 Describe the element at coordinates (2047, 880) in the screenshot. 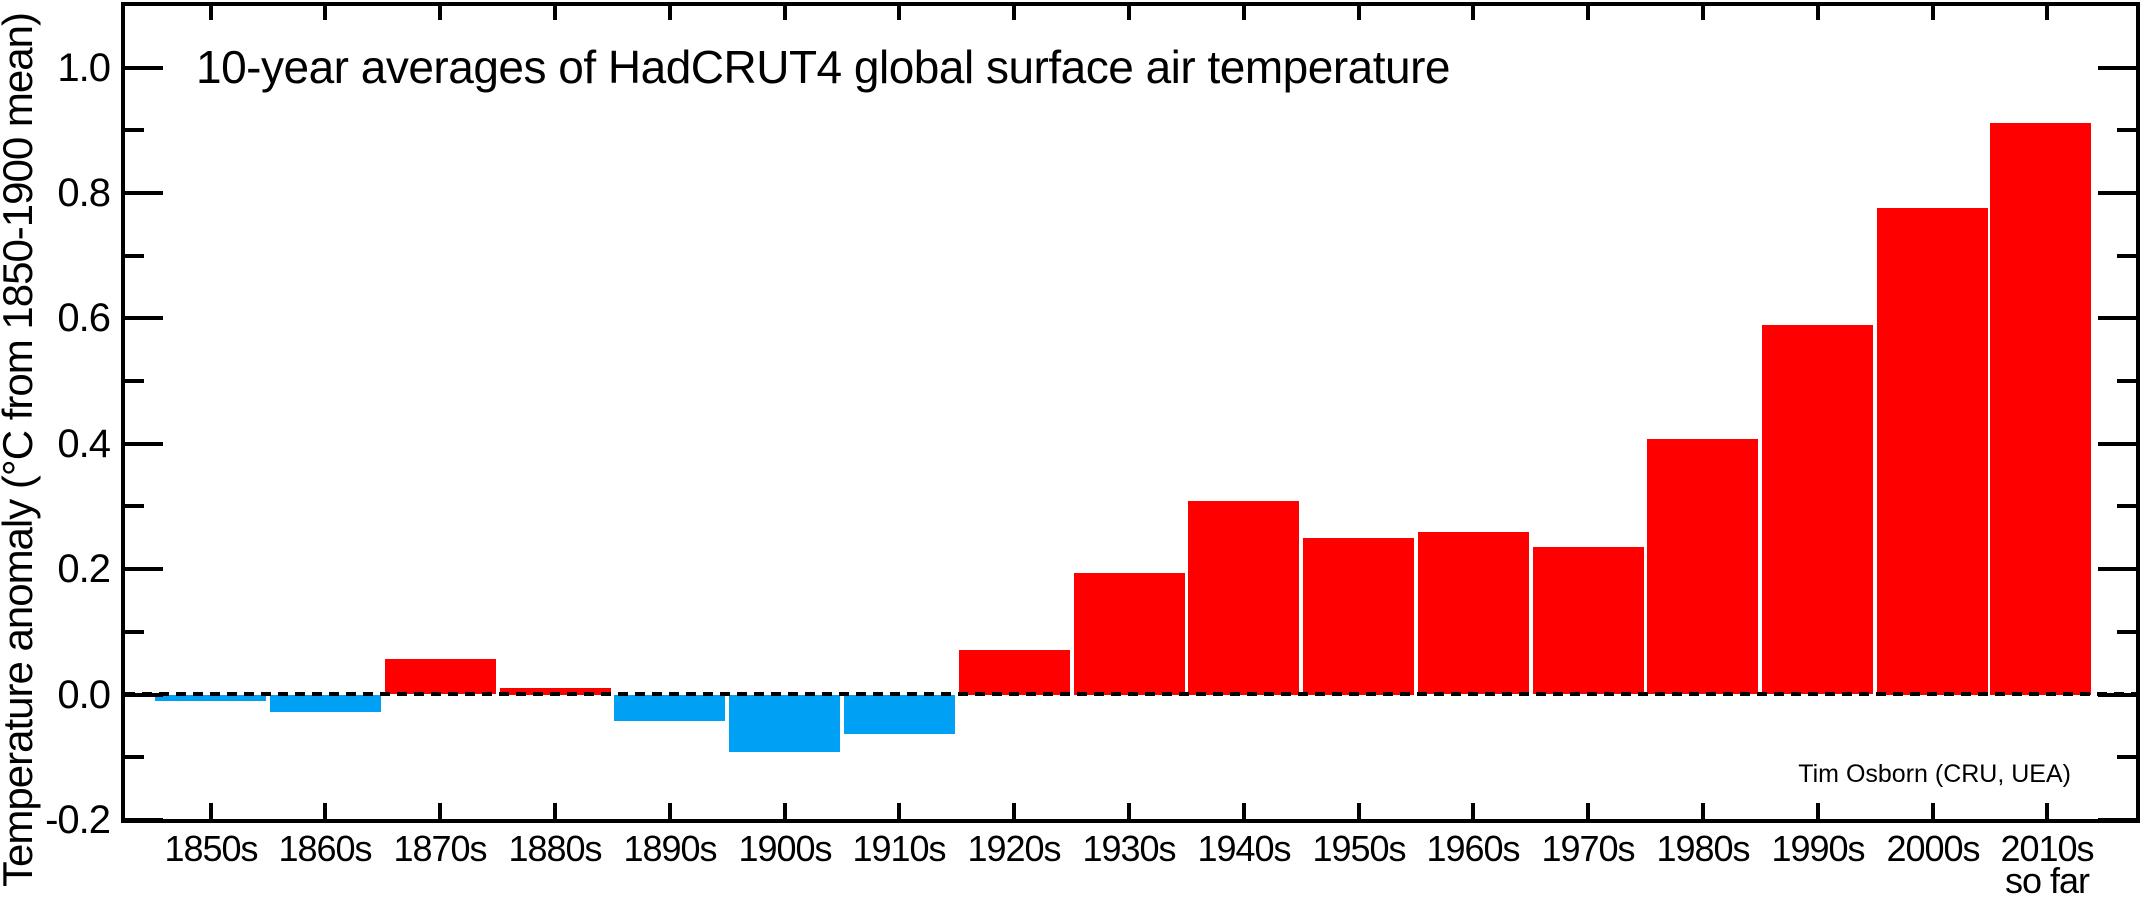

I see `x-tick-label-note-so-far: so far` at that location.